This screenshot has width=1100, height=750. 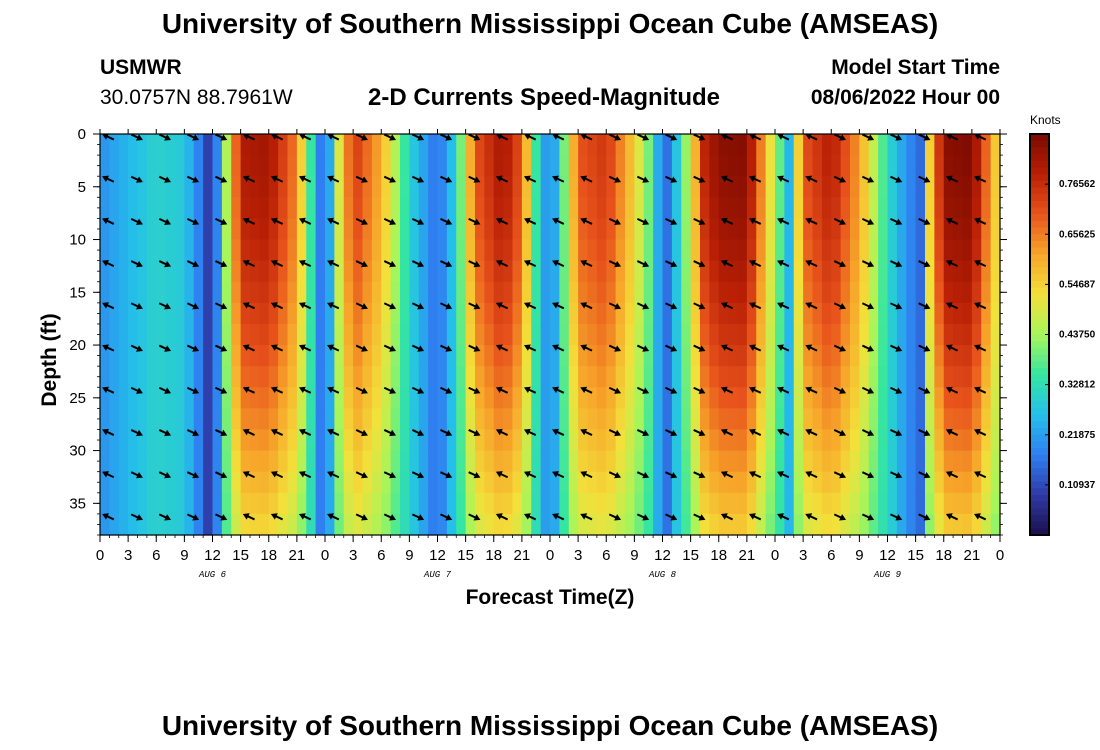 I want to click on colorbar-cell, so click(x=1039, y=331).